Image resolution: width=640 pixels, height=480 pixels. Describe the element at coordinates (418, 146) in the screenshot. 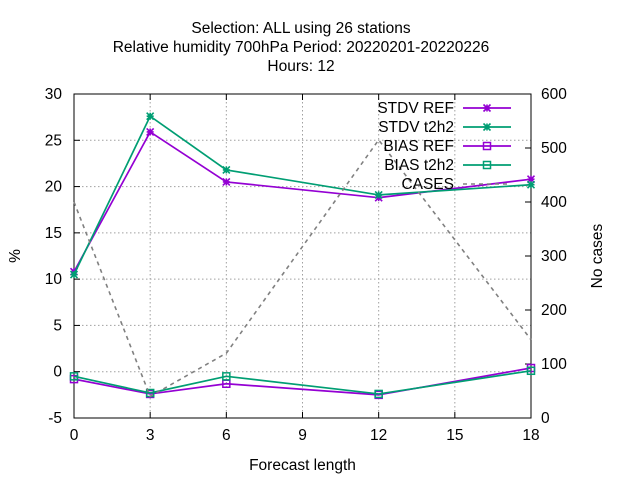

I see `legend-label: BIAS REF` at that location.